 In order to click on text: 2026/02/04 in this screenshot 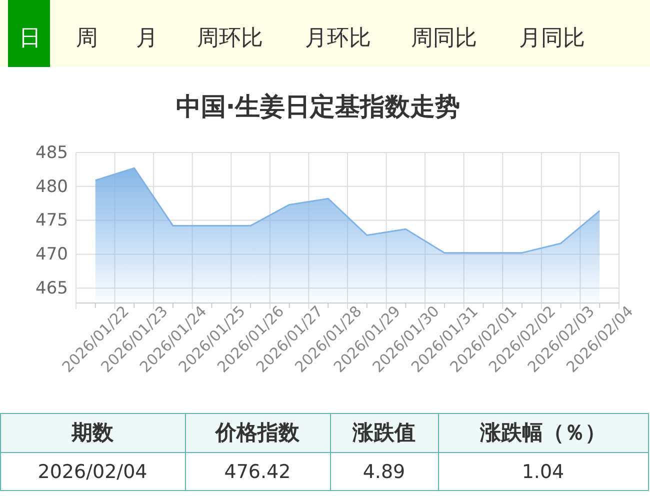, I will do `click(93, 472)`.